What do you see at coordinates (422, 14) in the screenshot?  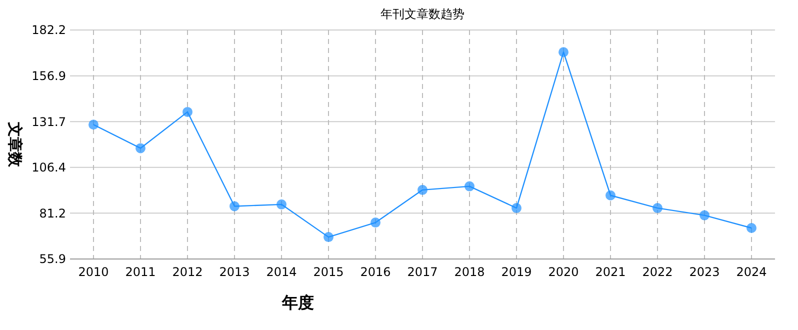 I see `chart-title: 年刊文章数趋势` at bounding box center [422, 14].